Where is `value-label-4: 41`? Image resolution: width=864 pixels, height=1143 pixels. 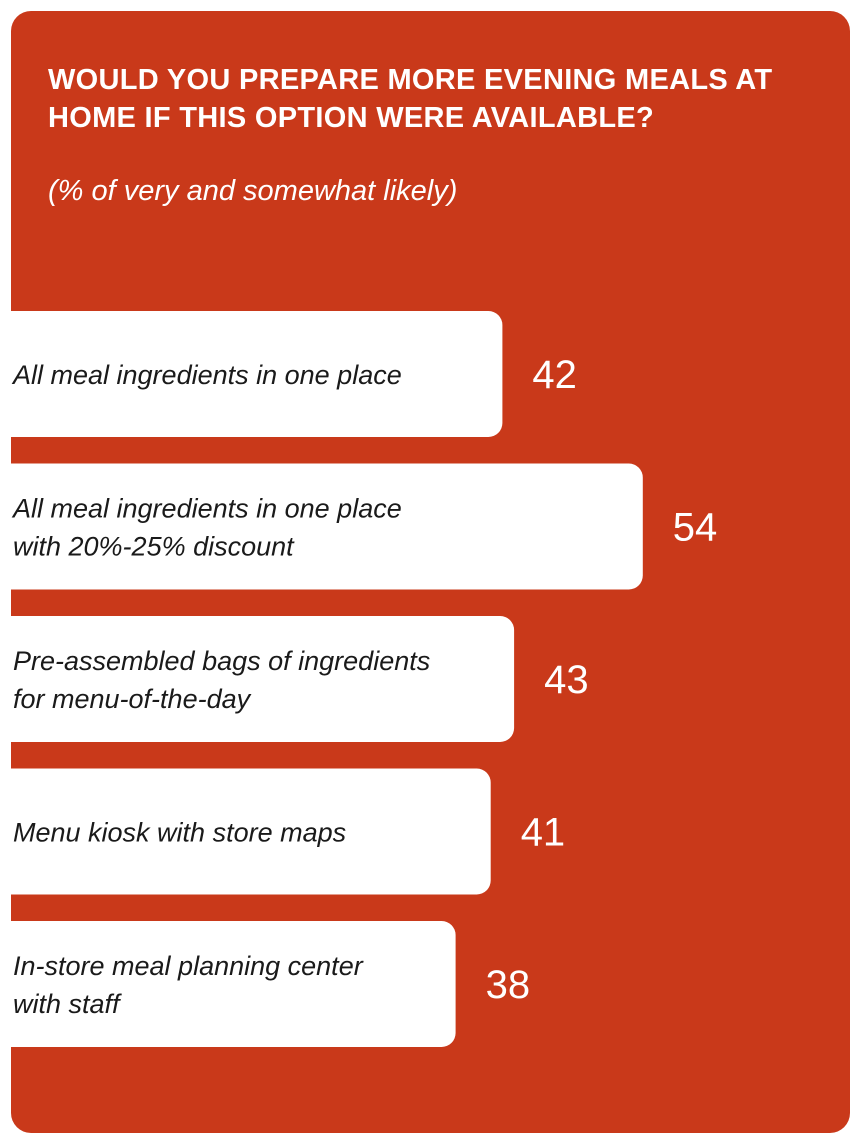
value-label-4: 41 is located at coordinates (543, 833).